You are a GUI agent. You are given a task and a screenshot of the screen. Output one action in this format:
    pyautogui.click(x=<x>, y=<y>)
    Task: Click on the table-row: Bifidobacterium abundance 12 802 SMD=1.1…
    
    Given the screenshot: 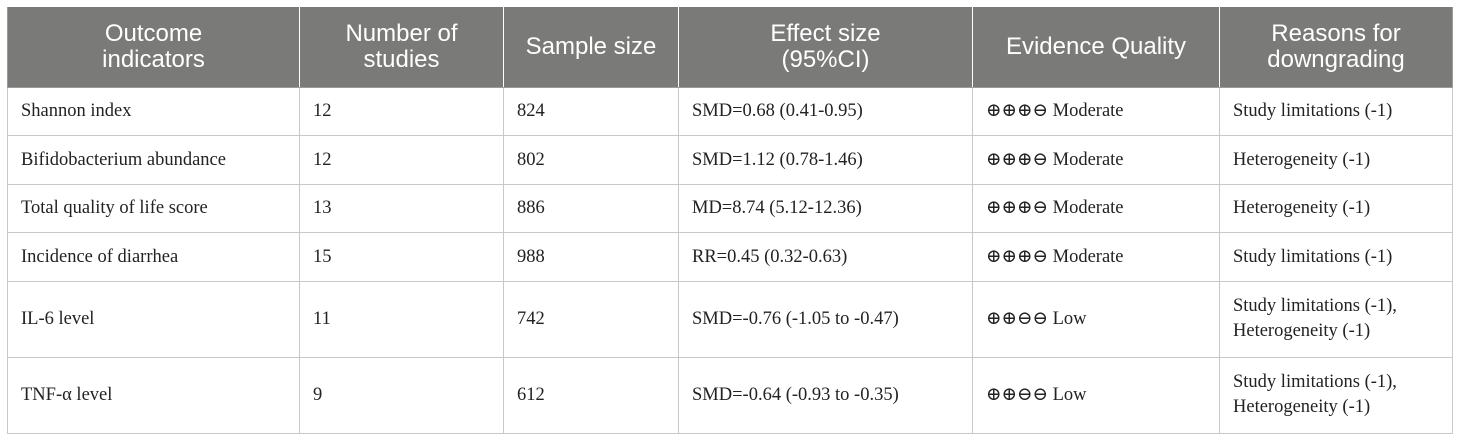 What is the action you would take?
    pyautogui.click(x=730, y=160)
    